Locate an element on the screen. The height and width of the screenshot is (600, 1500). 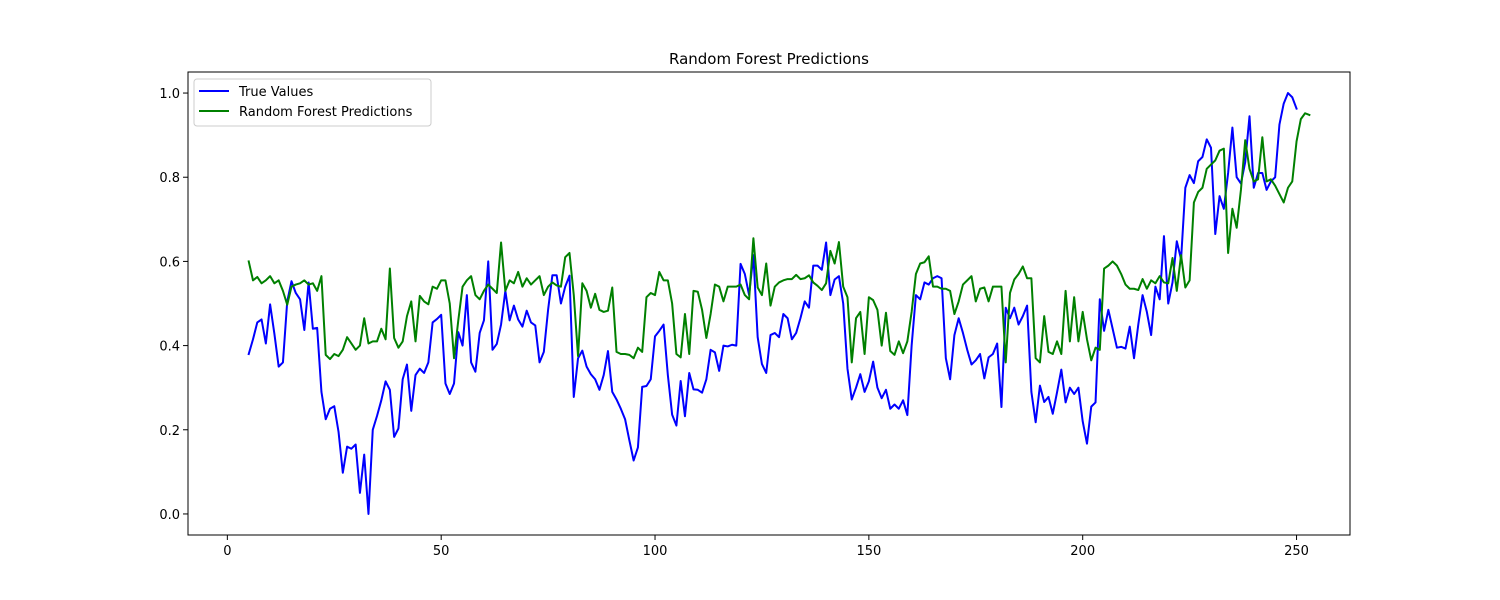
x-tick-label: 200 is located at coordinates (1082, 551).